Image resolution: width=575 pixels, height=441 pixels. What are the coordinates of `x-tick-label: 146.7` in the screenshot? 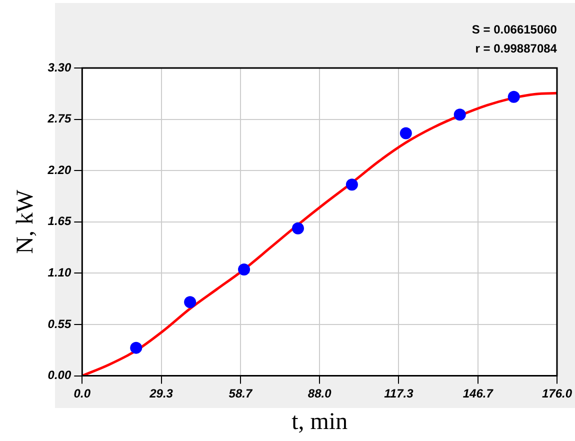 It's located at (478, 393).